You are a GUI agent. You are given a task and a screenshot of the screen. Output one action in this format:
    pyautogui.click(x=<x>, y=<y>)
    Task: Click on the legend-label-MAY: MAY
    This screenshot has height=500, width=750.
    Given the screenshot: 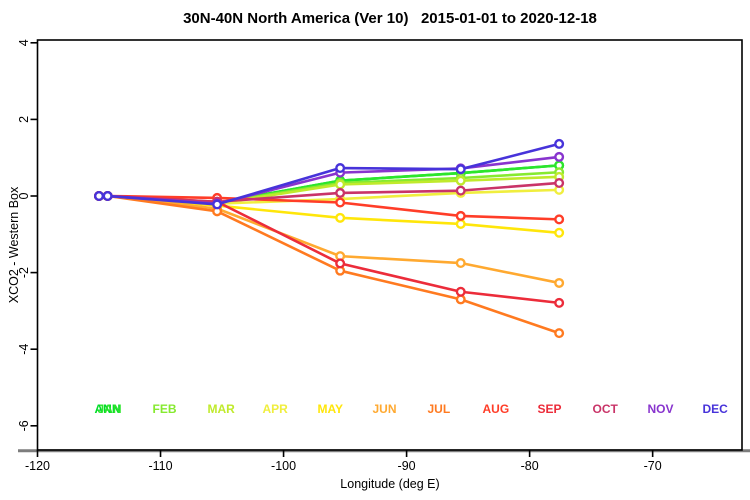 What is the action you would take?
    pyautogui.click(x=331, y=409)
    